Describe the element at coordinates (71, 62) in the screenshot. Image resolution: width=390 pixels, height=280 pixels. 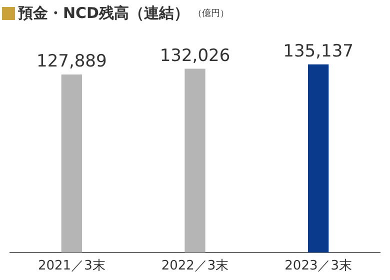
I see `data-label: 127,889` at that location.